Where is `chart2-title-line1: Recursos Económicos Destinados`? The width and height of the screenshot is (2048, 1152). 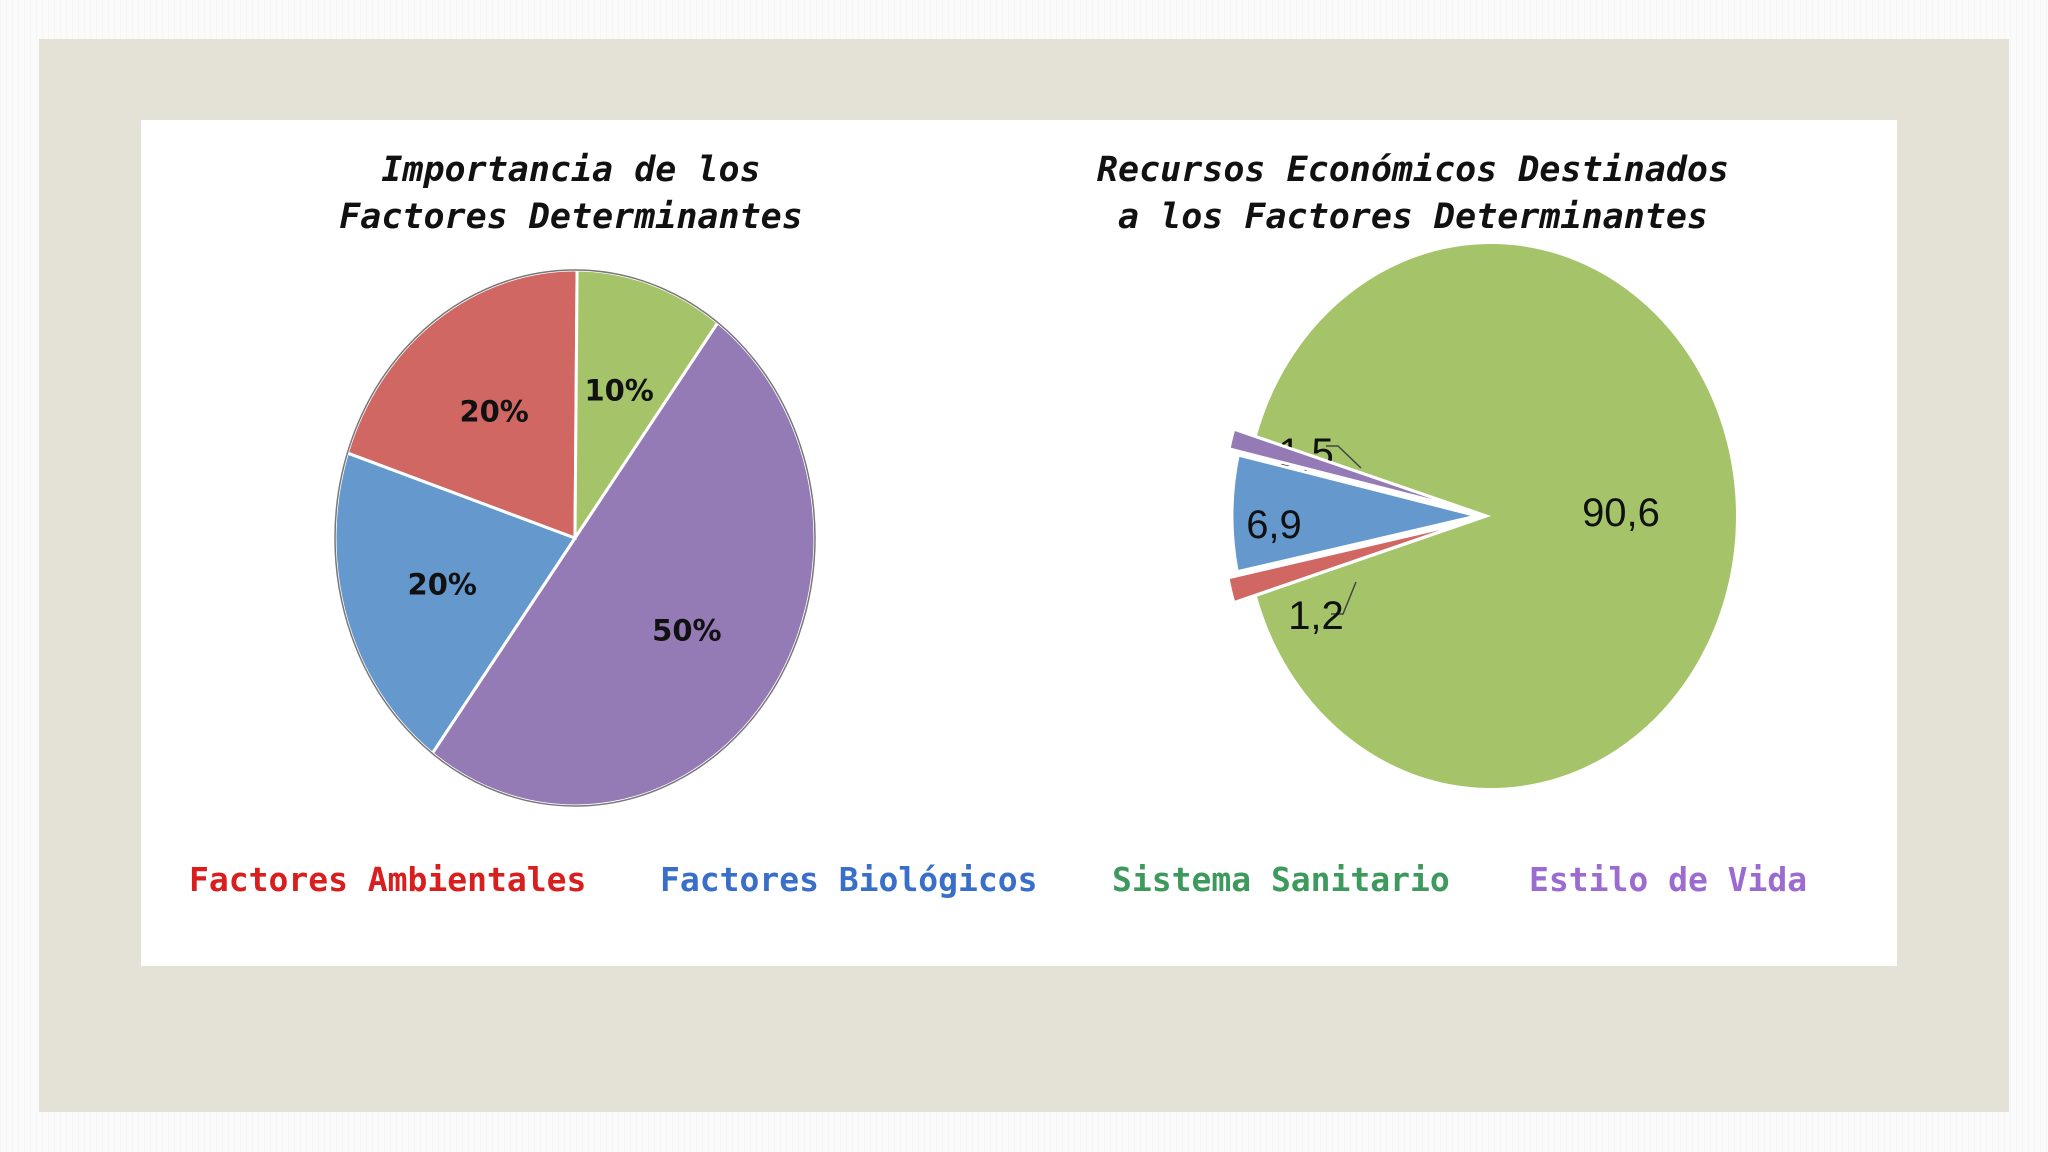 chart2-title-line1: Recursos Económicos Destinados is located at coordinates (1413, 170).